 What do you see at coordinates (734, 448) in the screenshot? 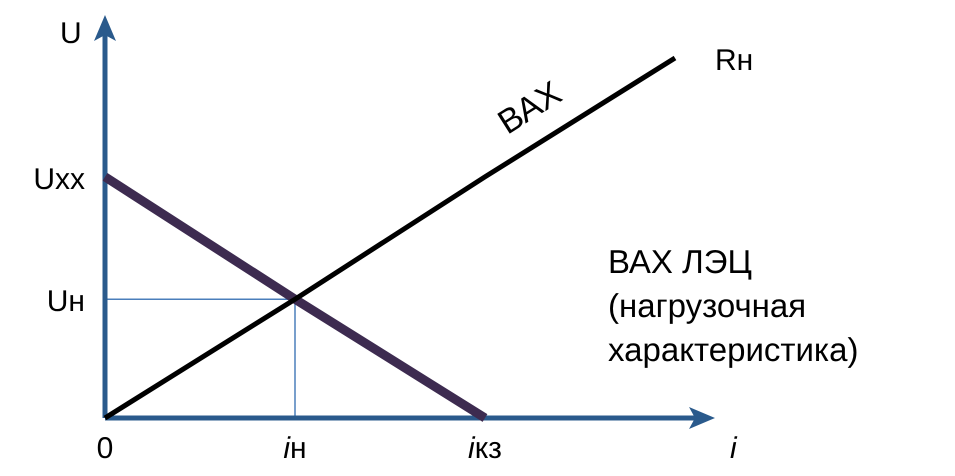
I see `x-axis-title: i` at bounding box center [734, 448].